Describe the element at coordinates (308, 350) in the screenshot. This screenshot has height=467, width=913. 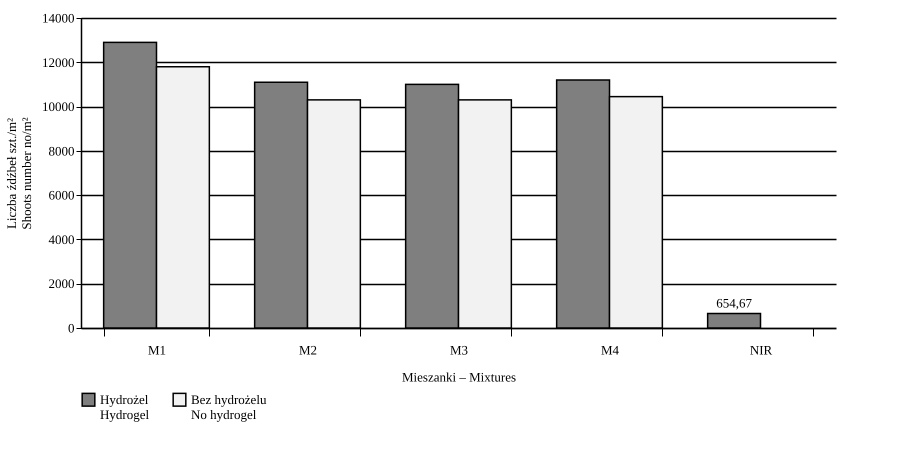
I see `x-tick-label: M2` at that location.